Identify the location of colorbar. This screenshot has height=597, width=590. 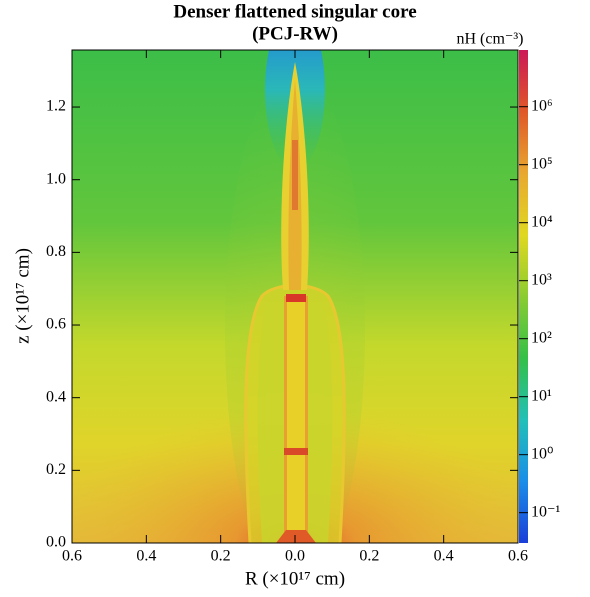
(523, 296).